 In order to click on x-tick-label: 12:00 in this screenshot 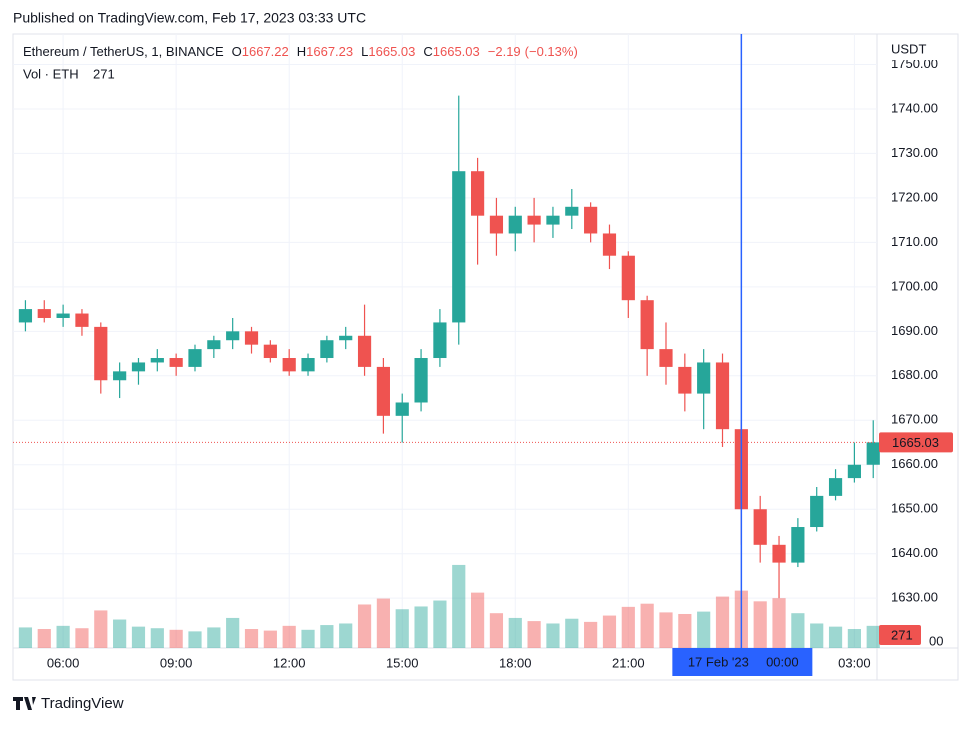, I will do `click(289, 662)`.